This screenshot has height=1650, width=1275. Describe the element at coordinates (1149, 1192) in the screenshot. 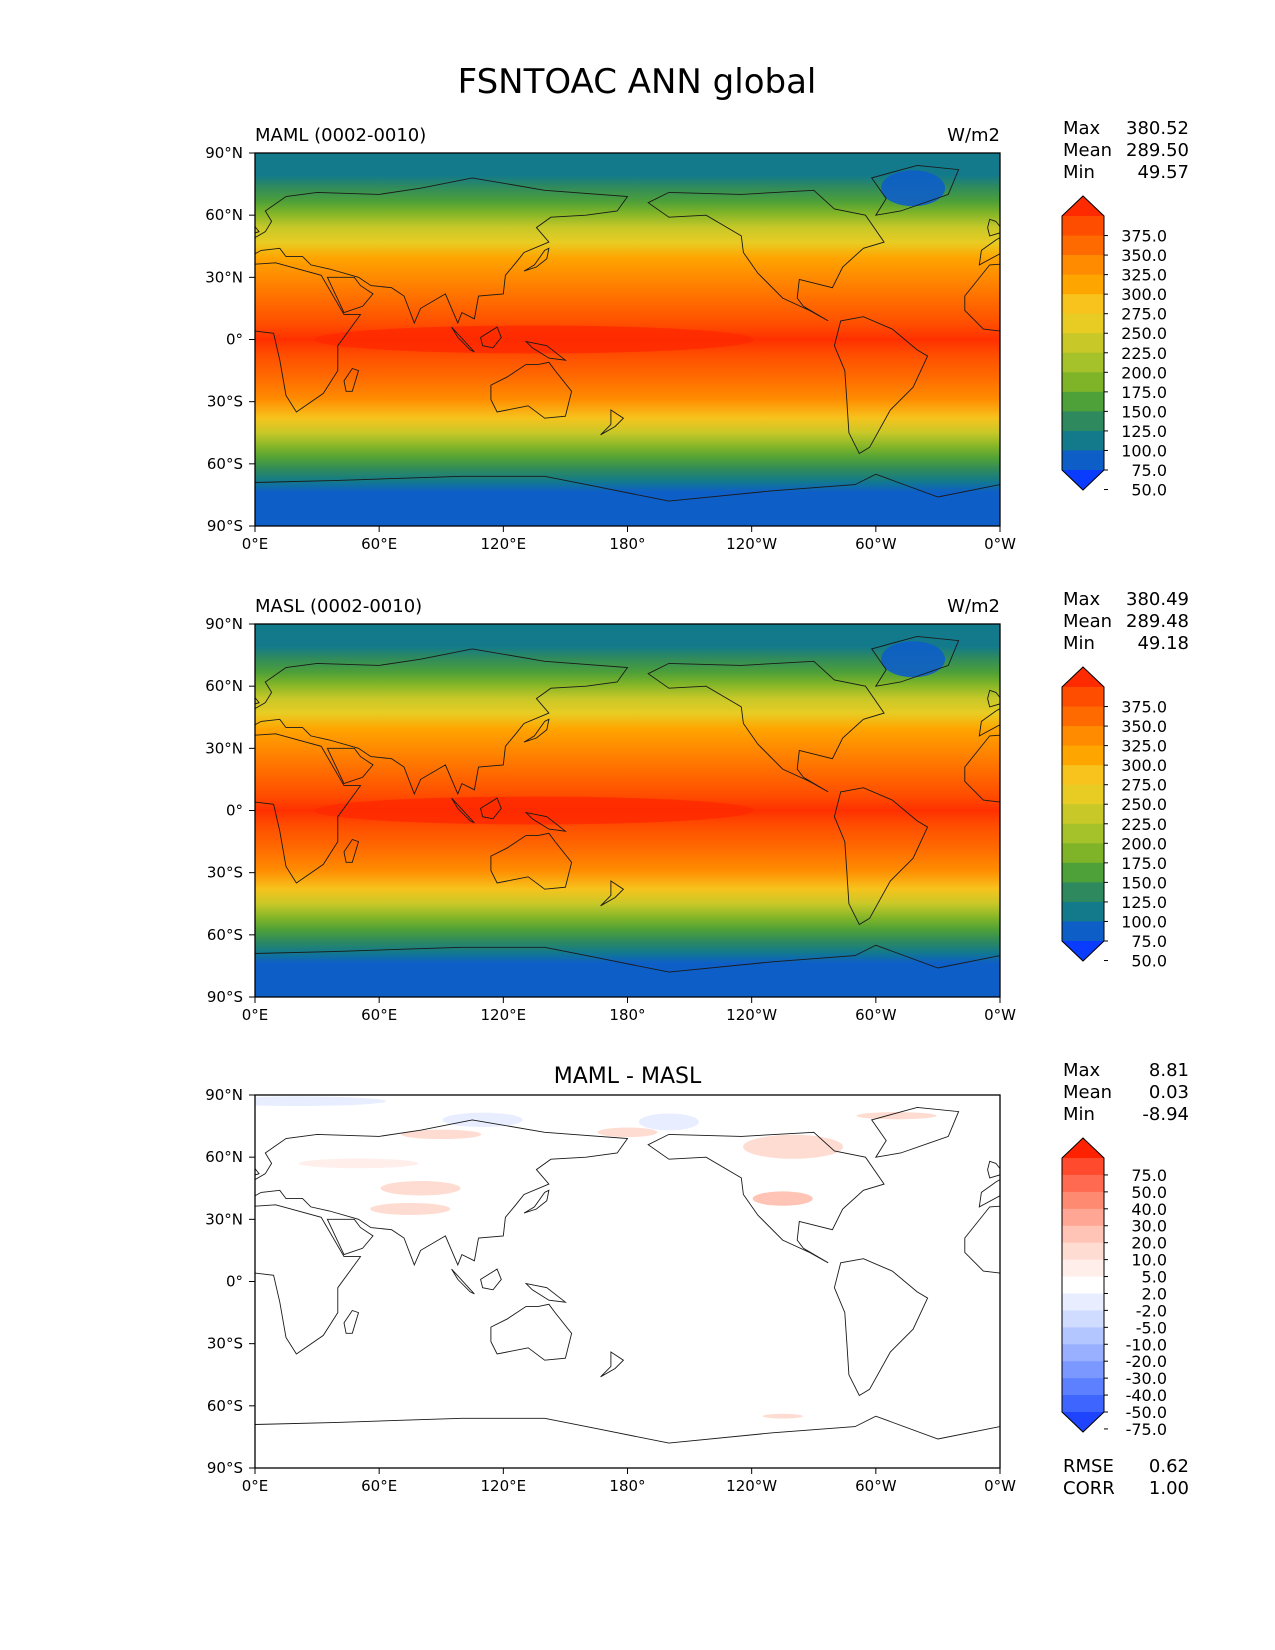

I see `colorbar-label: 50.0` at that location.